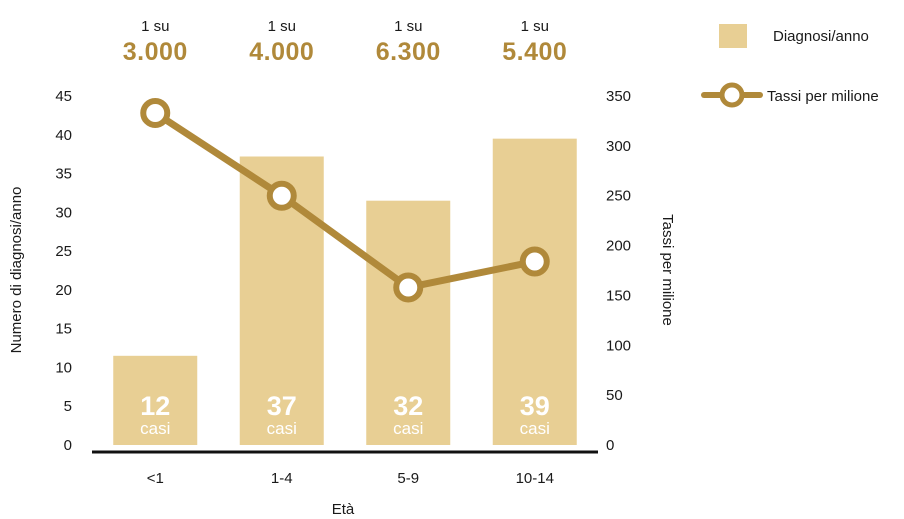 This screenshot has width=904, height=519. Describe the element at coordinates (63, 135) in the screenshot. I see `y-tick-label-left: 40` at that location.